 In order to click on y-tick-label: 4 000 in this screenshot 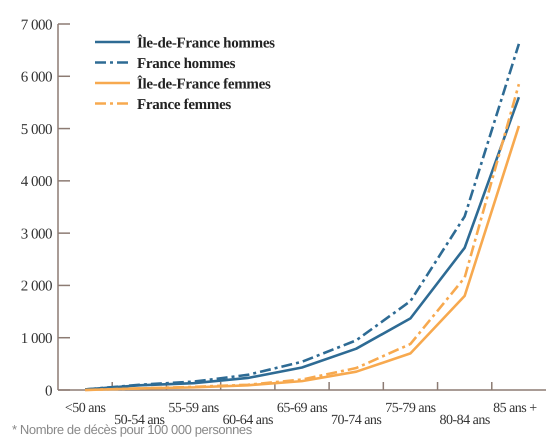, I will do `click(36, 182)`.